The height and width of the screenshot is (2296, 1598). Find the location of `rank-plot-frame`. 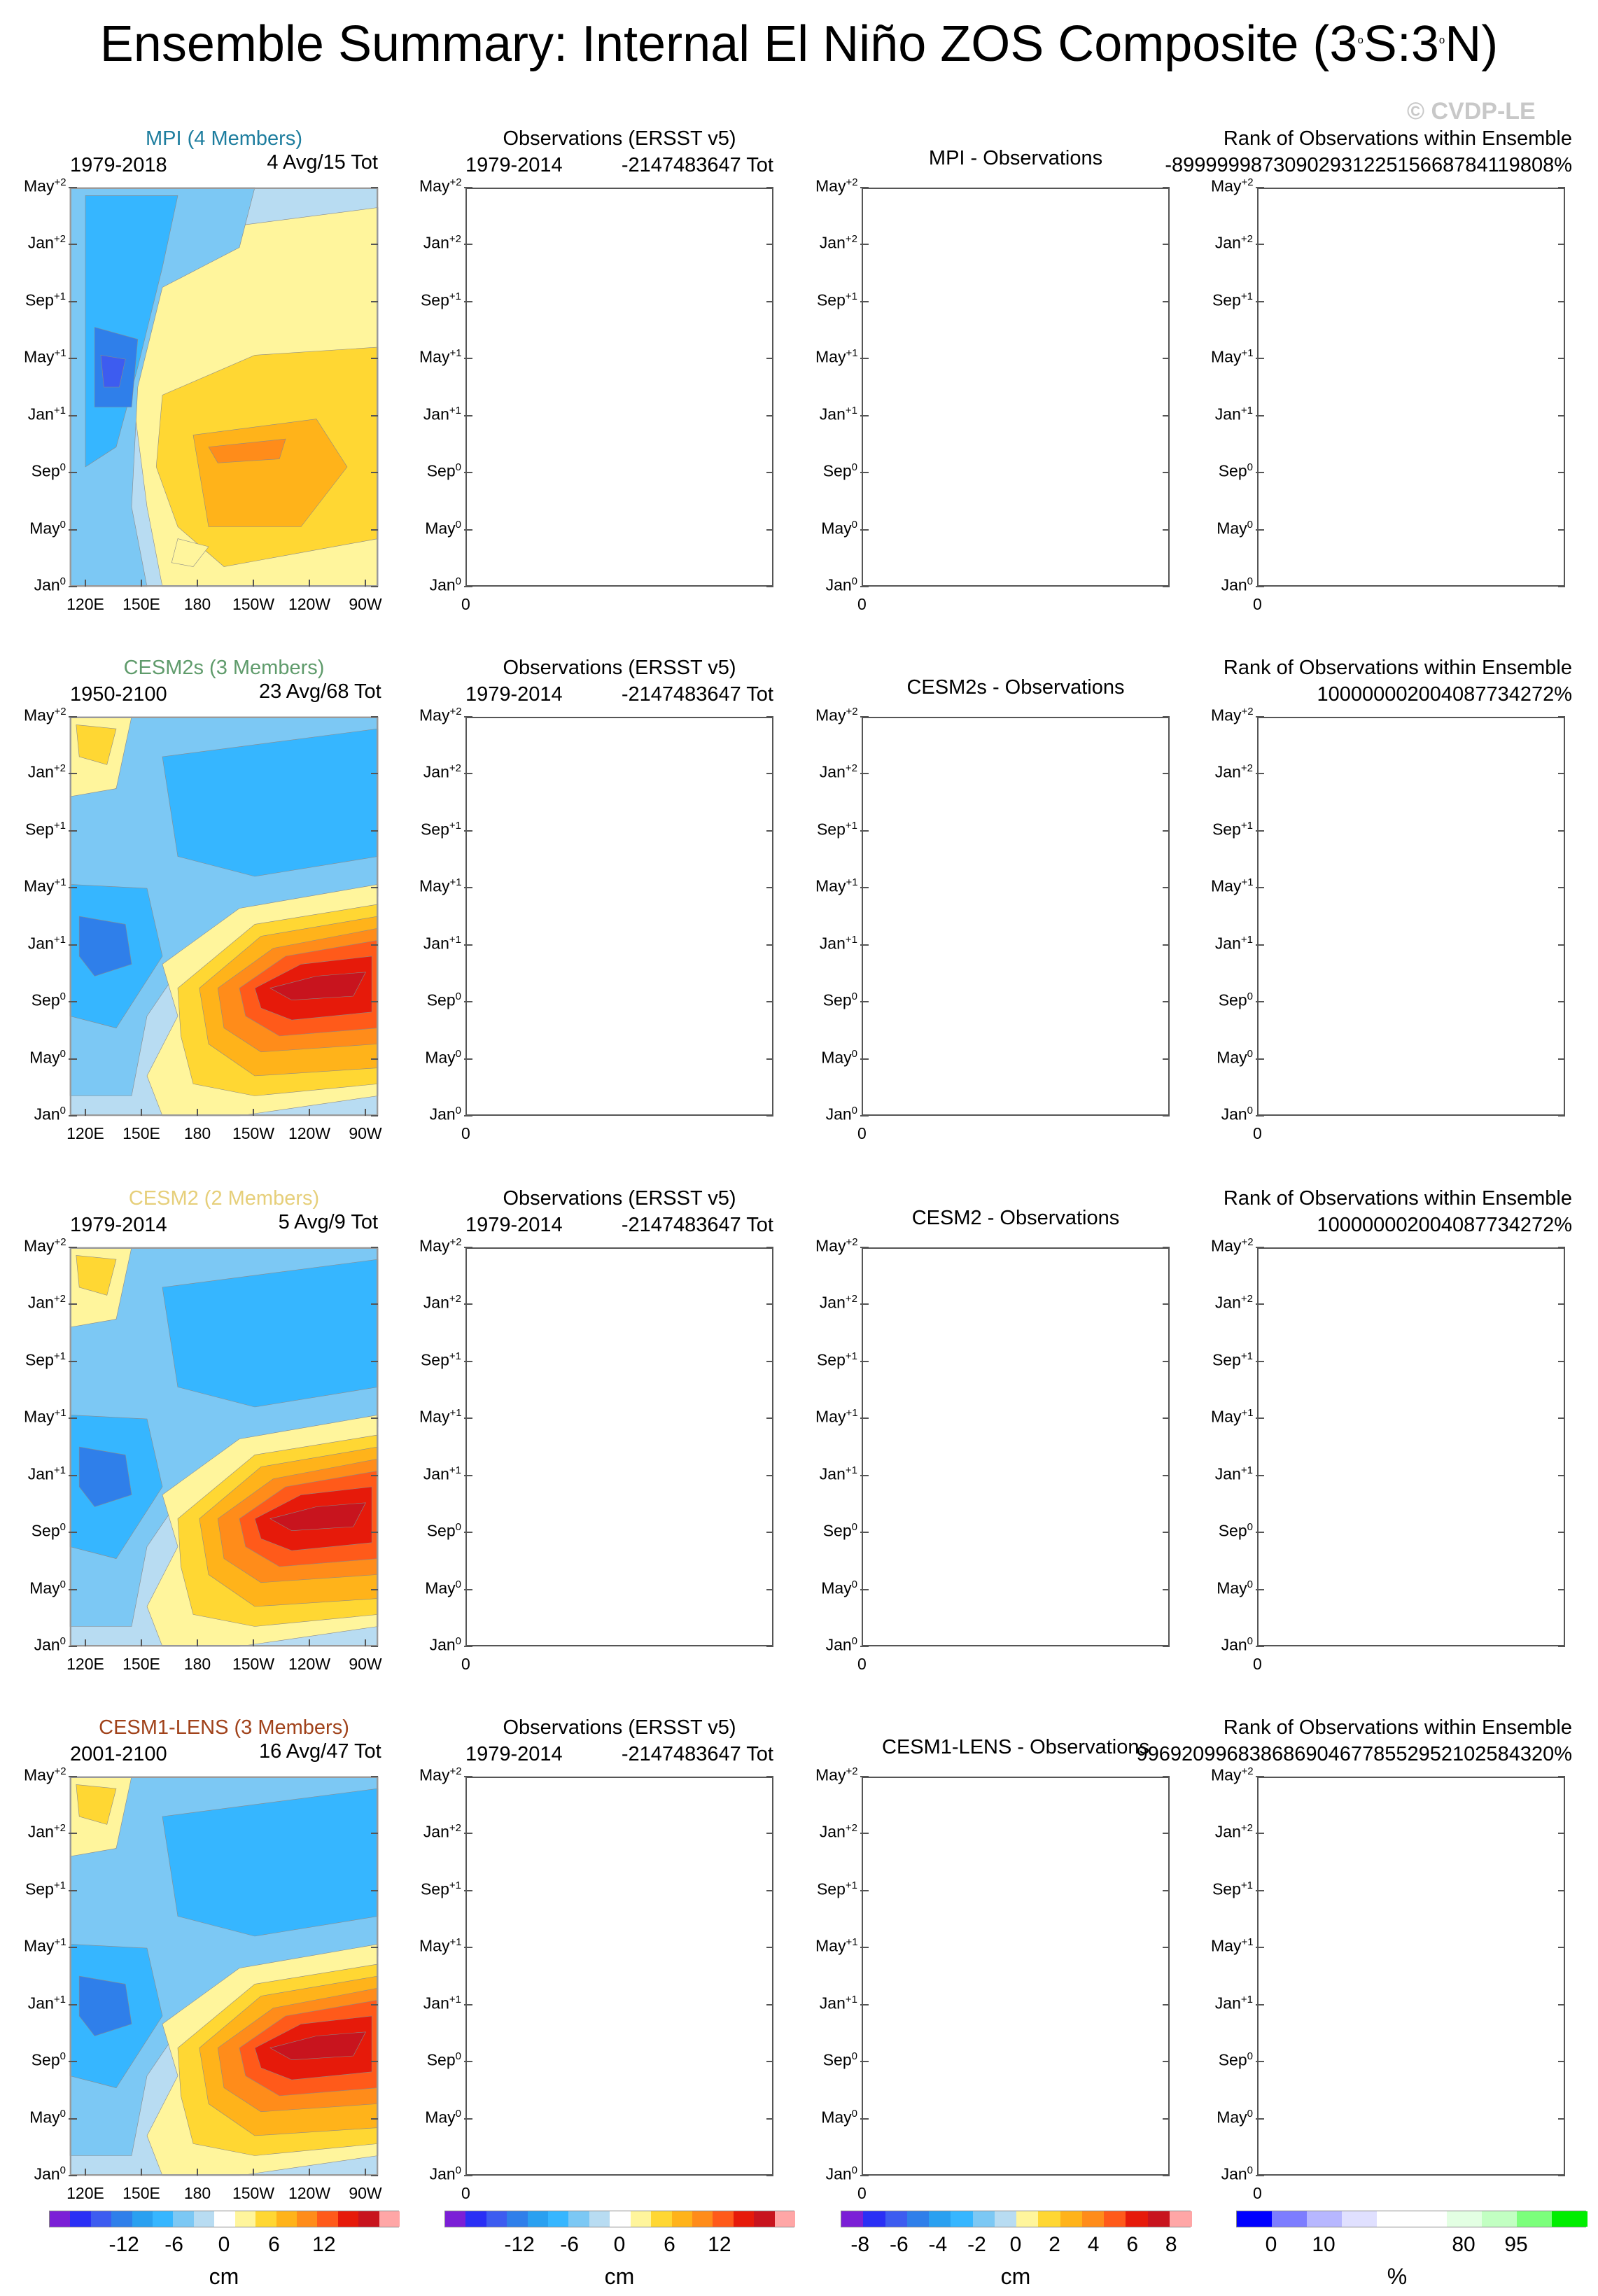

rank-plot-frame is located at coordinates (1411, 1976).